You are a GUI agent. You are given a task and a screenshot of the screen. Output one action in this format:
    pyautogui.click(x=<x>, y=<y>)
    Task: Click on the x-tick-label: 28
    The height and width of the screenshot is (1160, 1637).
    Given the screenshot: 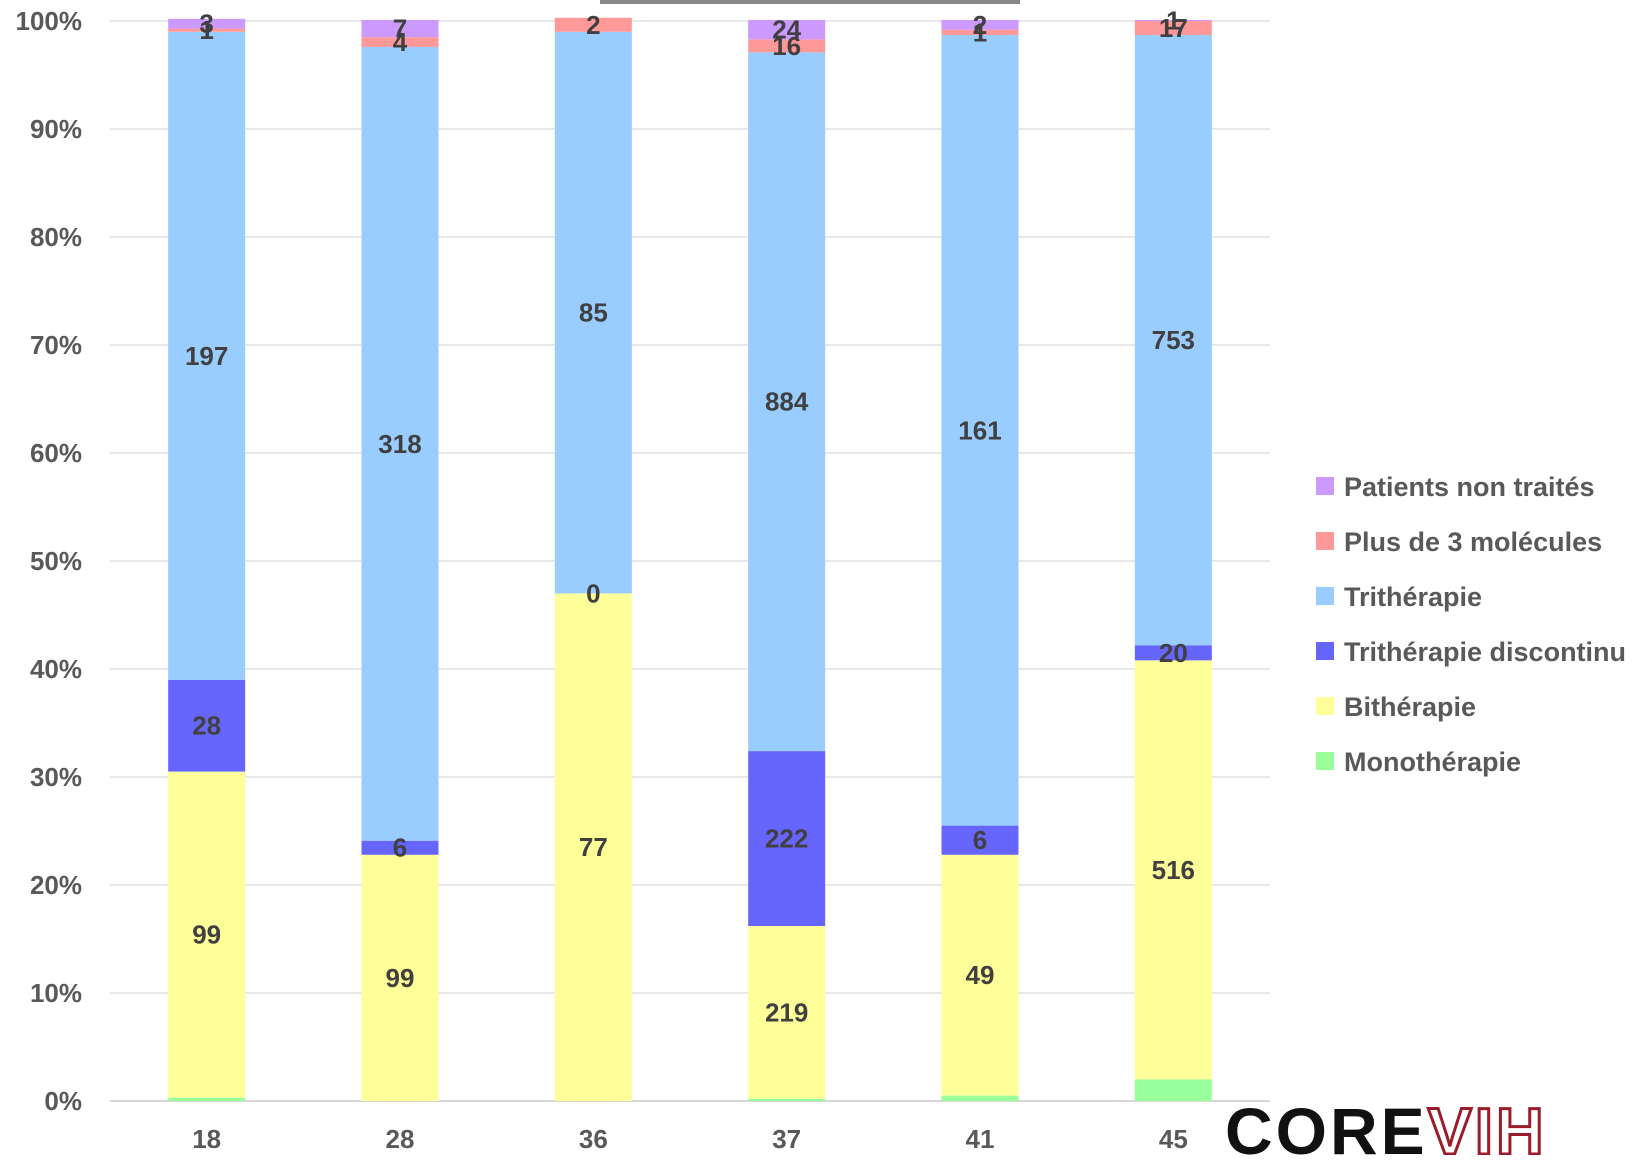 What is the action you would take?
    pyautogui.click(x=400, y=1139)
    